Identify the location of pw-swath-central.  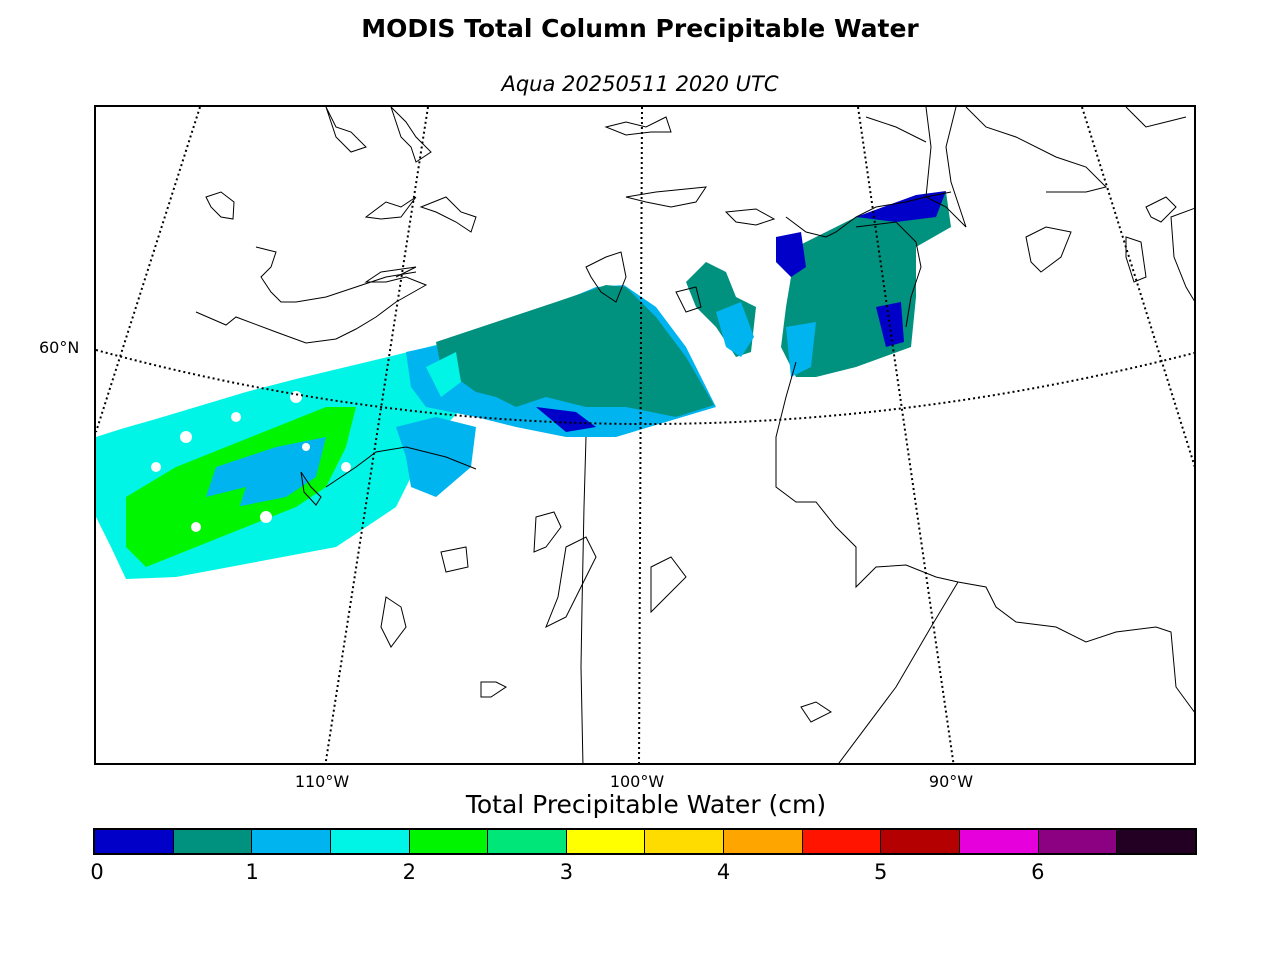
(561, 361).